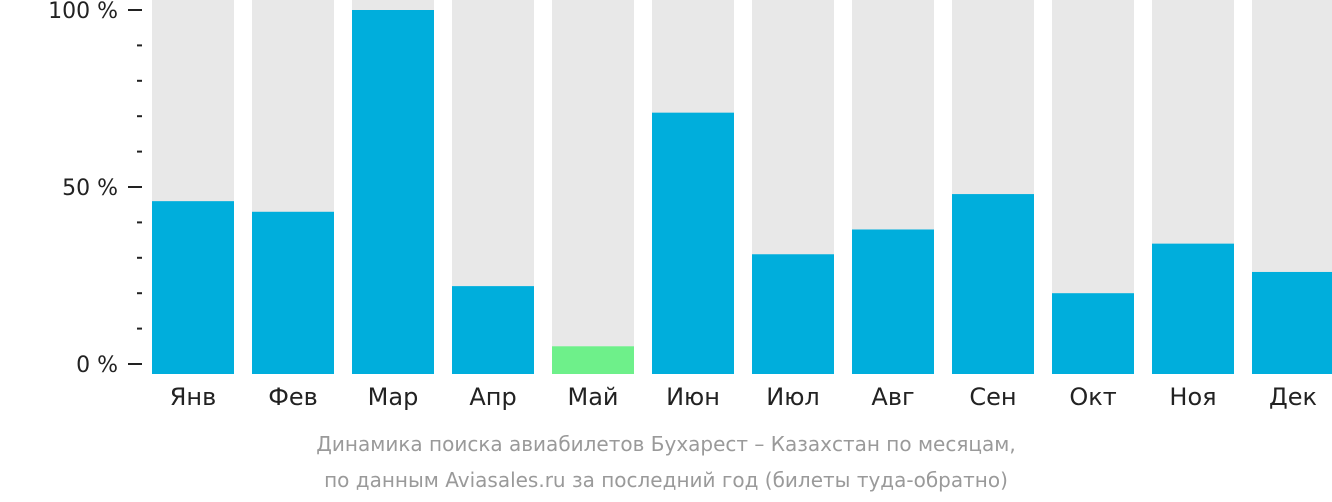  What do you see at coordinates (83, 12) in the screenshot?
I see `y-tick-label-2: 100 %` at bounding box center [83, 12].